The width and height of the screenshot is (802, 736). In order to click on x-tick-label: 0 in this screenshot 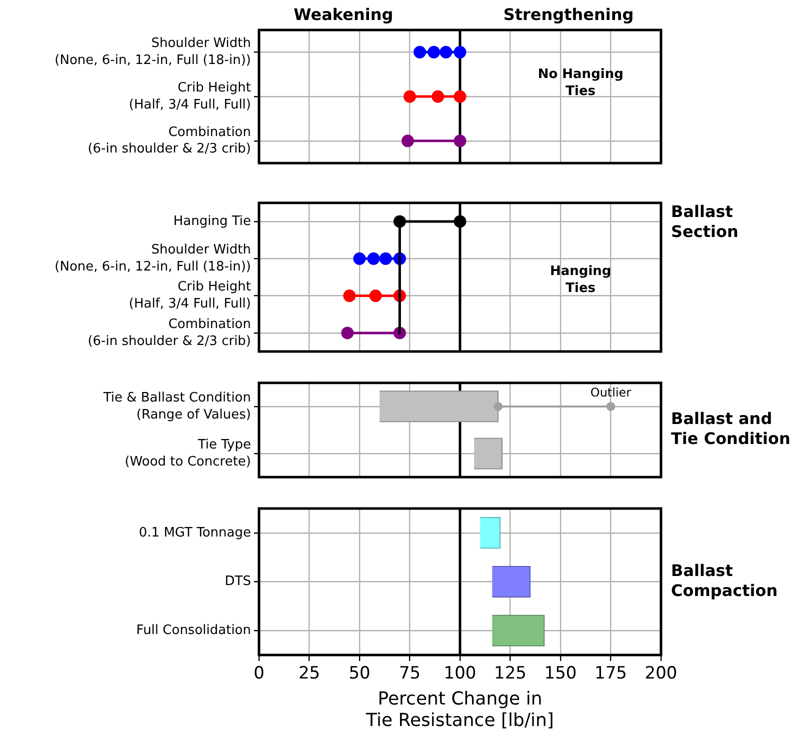, I will do `click(259, 674)`.